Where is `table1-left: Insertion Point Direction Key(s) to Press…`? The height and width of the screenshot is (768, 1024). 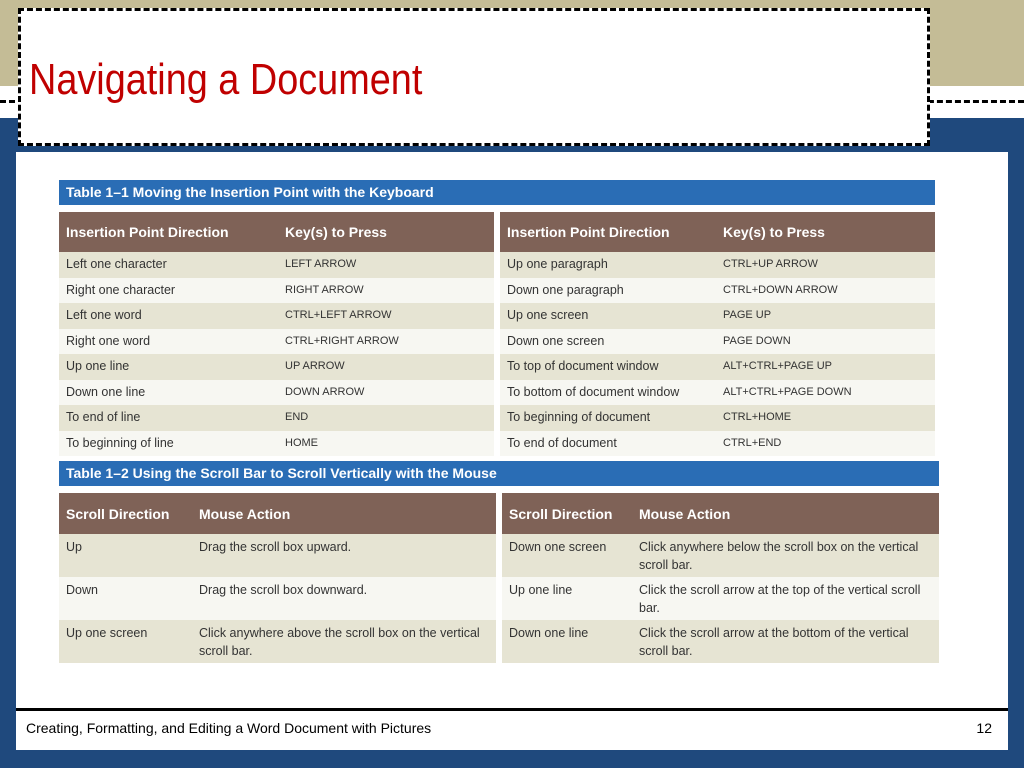
table1-left: Insertion Point Direction Key(s) to Press… is located at coordinates (276, 334).